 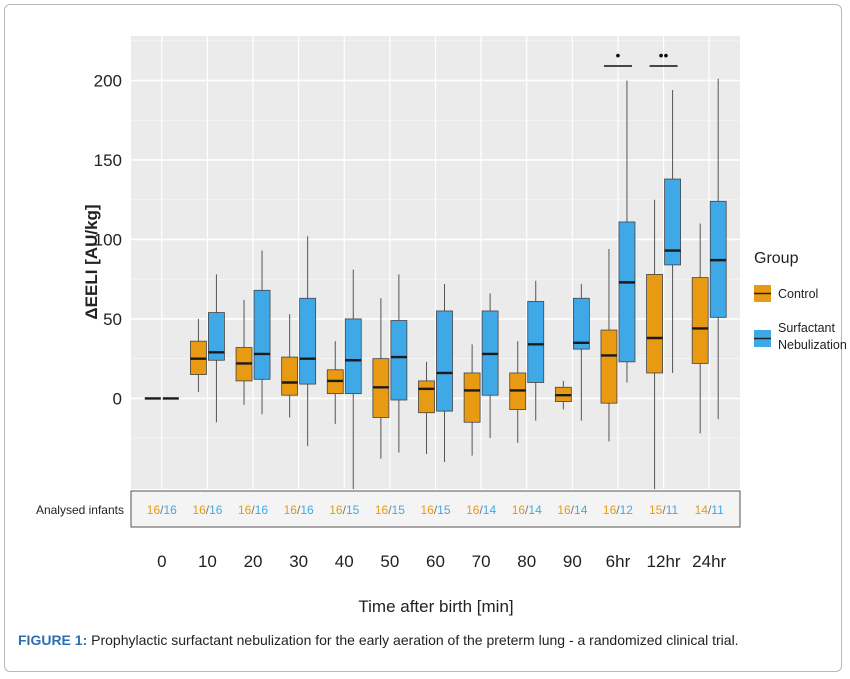 I want to click on counts-label: Analysed infants, so click(x=80, y=510).